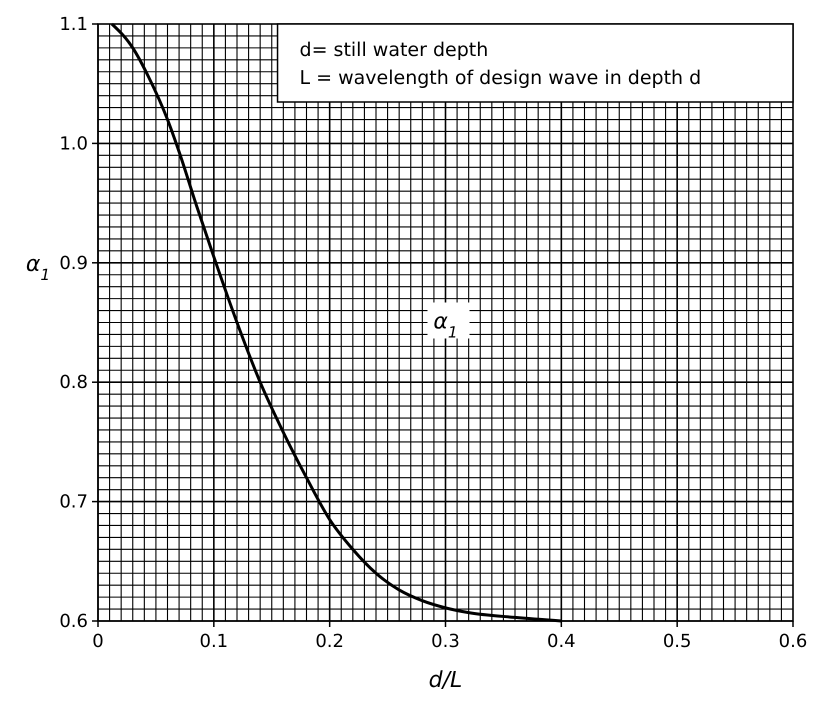 The height and width of the screenshot is (716, 825). Describe the element at coordinates (561, 641) in the screenshot. I see `x-tick-label: 0.4` at that location.